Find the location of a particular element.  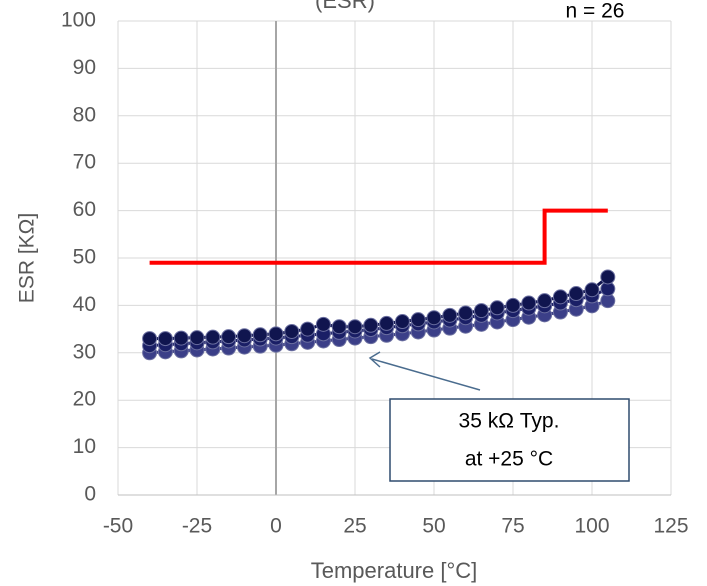

x-tick-label: 25 is located at coordinates (354, 526).